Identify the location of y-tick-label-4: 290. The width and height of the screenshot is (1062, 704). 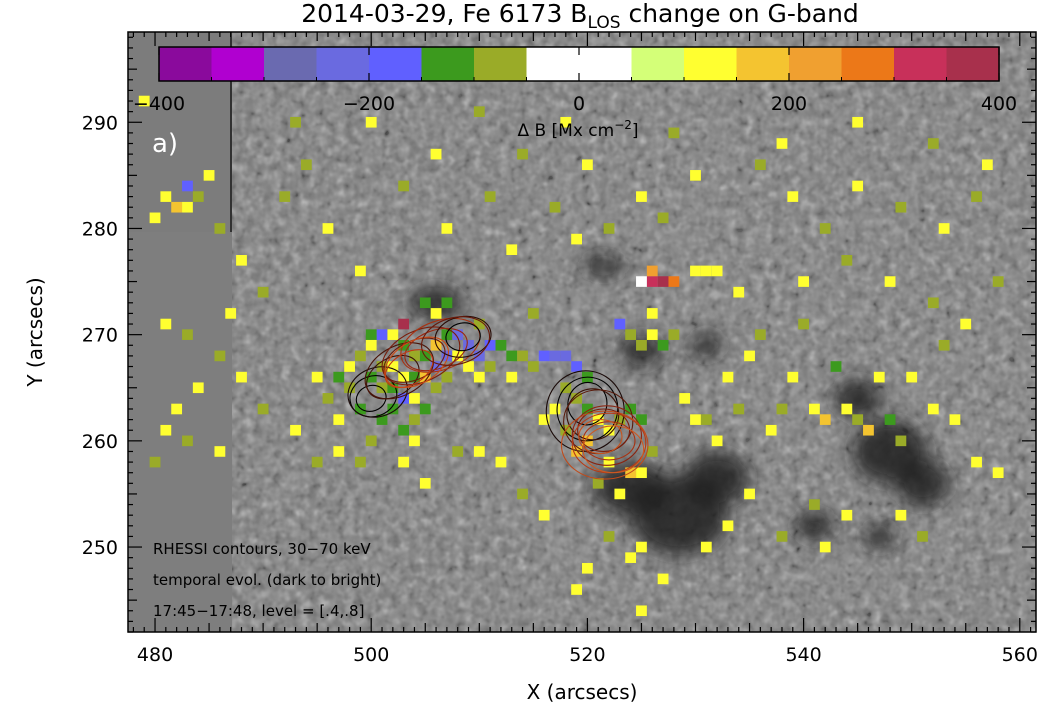
(100, 123).